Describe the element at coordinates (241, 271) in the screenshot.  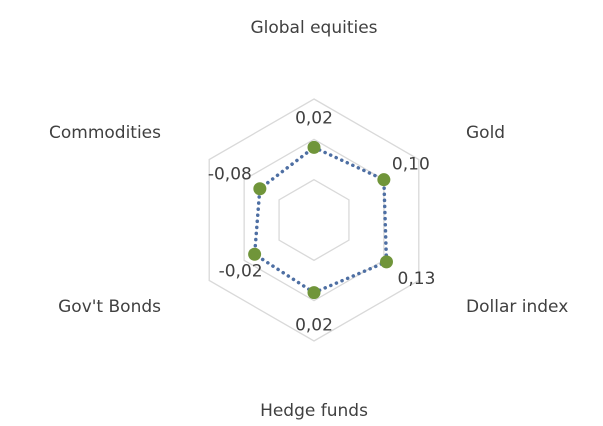
I see `value-label: -0,02` at that location.